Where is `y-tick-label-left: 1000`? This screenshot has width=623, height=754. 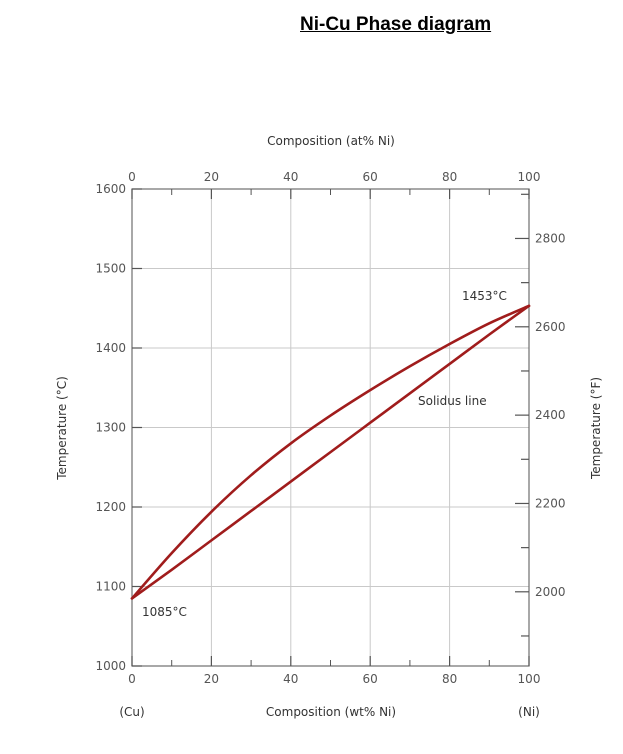
y-tick-label-left: 1000 is located at coordinates (110, 666).